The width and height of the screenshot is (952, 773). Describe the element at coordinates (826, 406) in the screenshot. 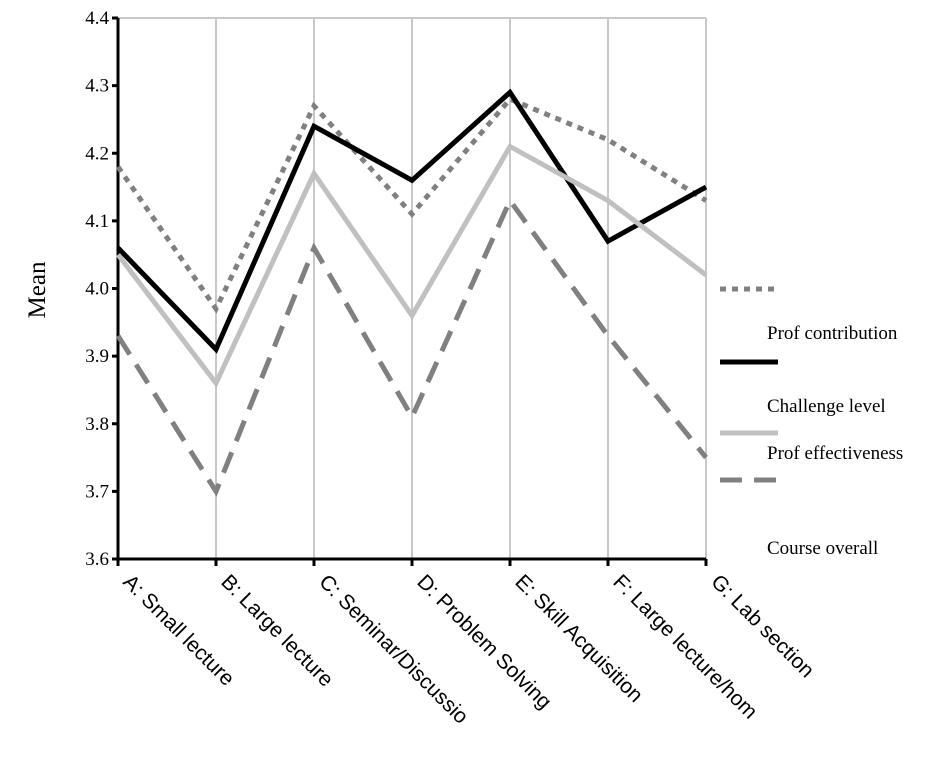

I see `legend-label: Challenge level` at that location.